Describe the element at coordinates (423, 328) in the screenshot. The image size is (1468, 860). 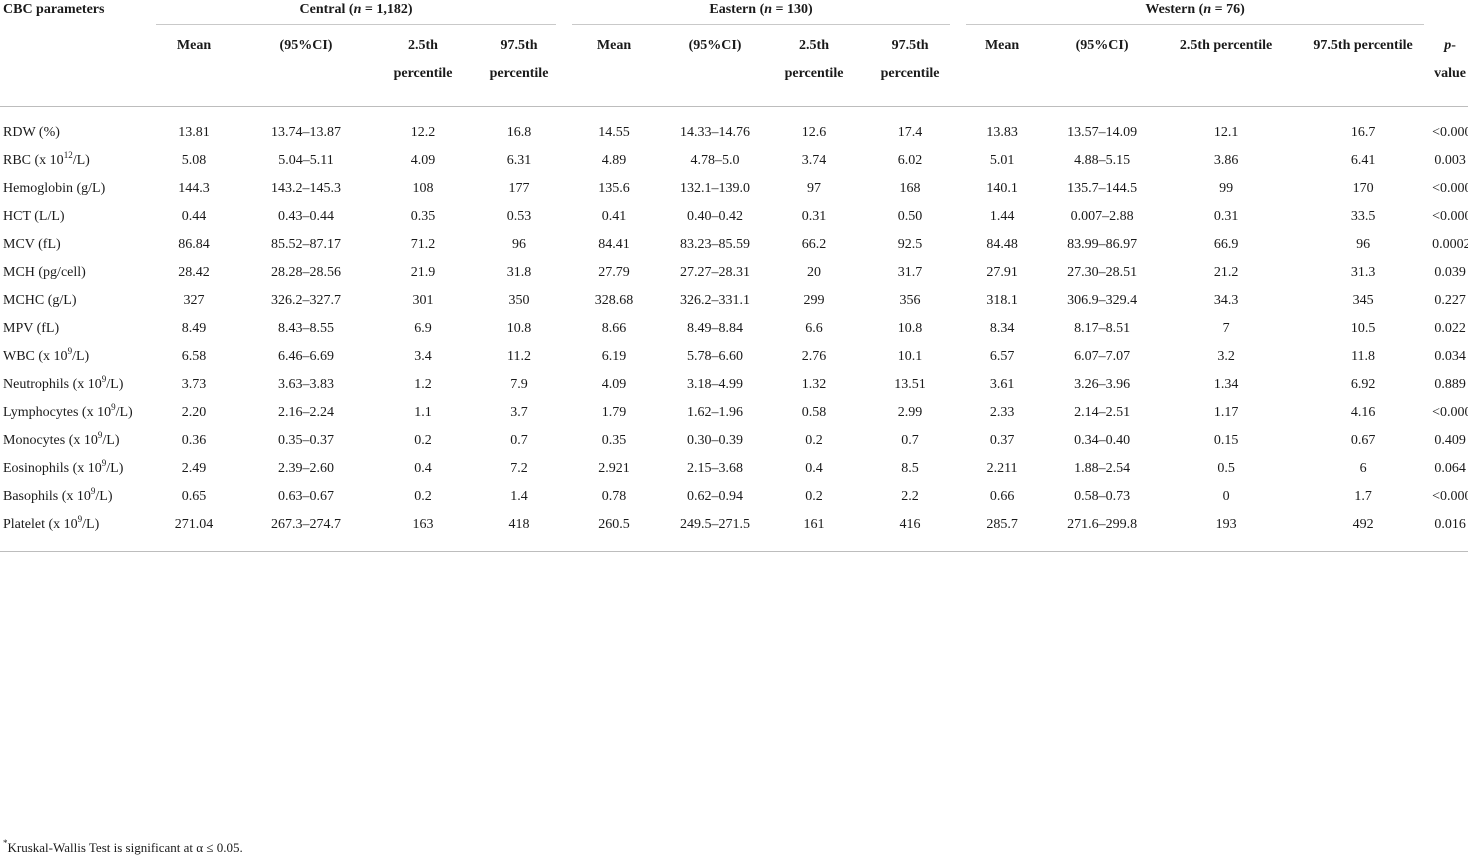
I see `table-cell: 6.9` at that location.